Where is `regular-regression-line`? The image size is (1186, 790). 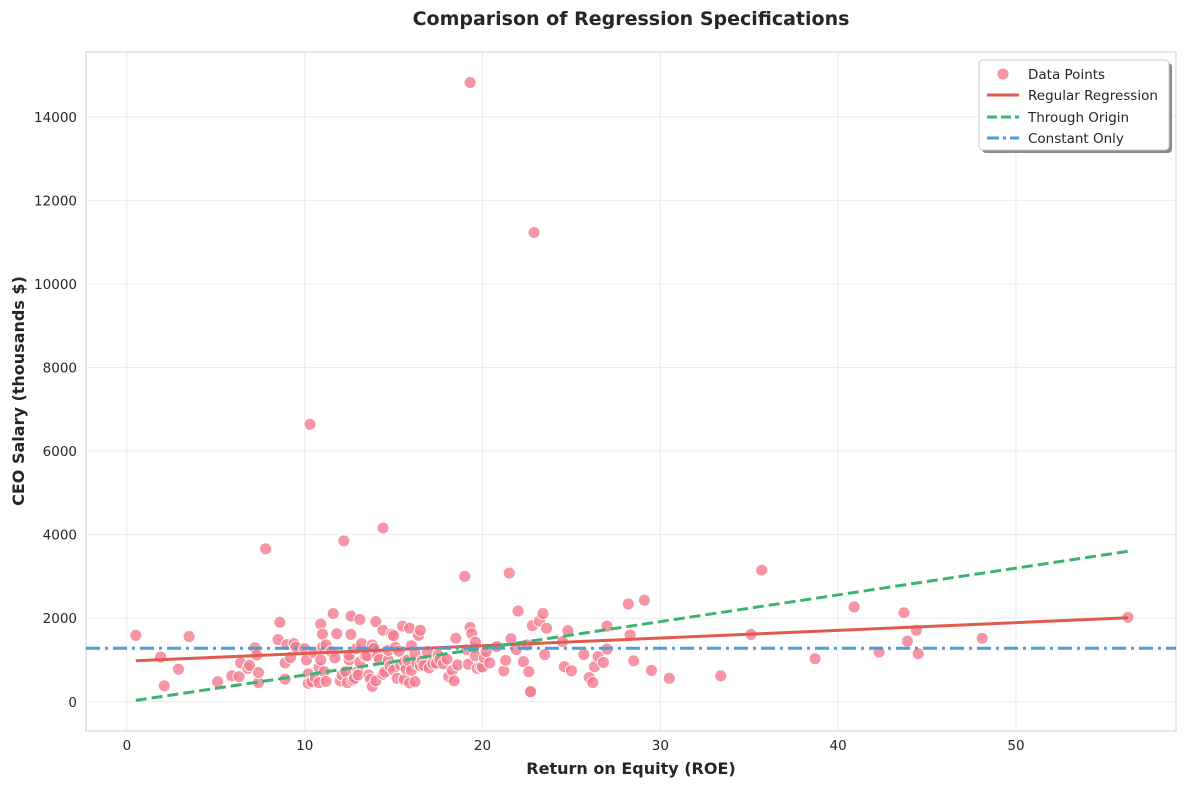 regular-regression-line is located at coordinates (632, 639).